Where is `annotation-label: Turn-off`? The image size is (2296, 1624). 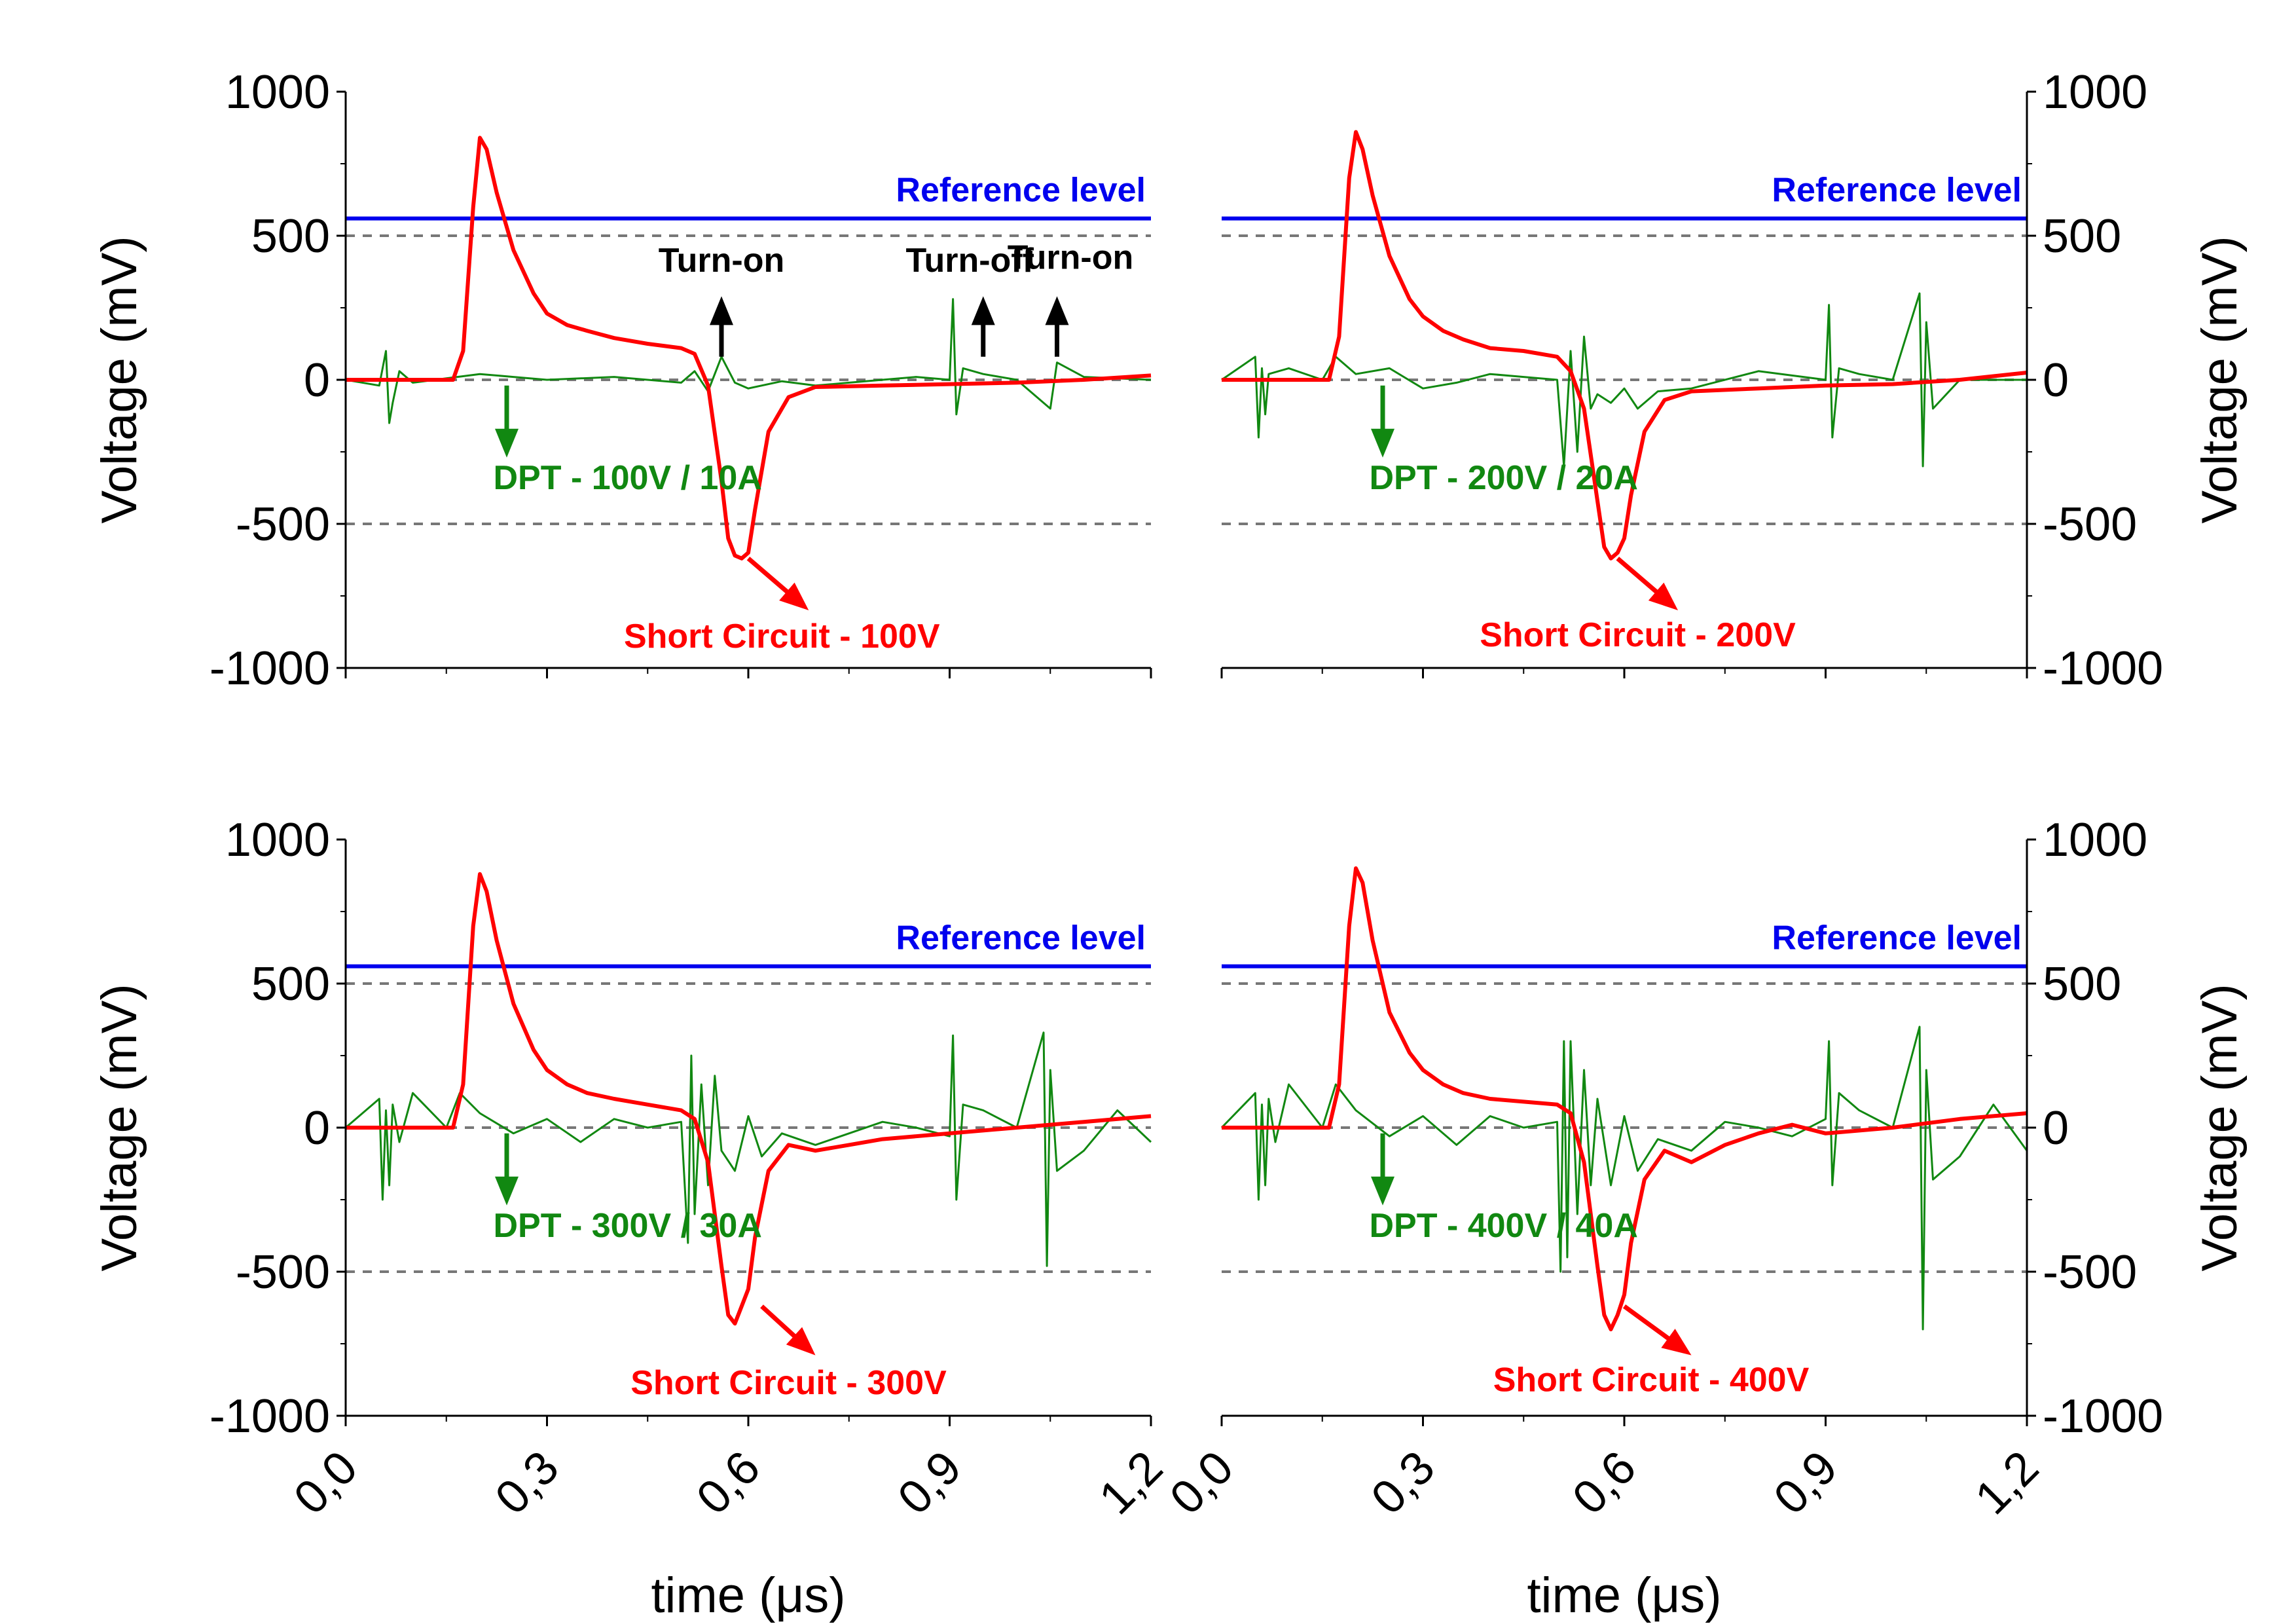 annotation-label: Turn-off is located at coordinates (970, 261).